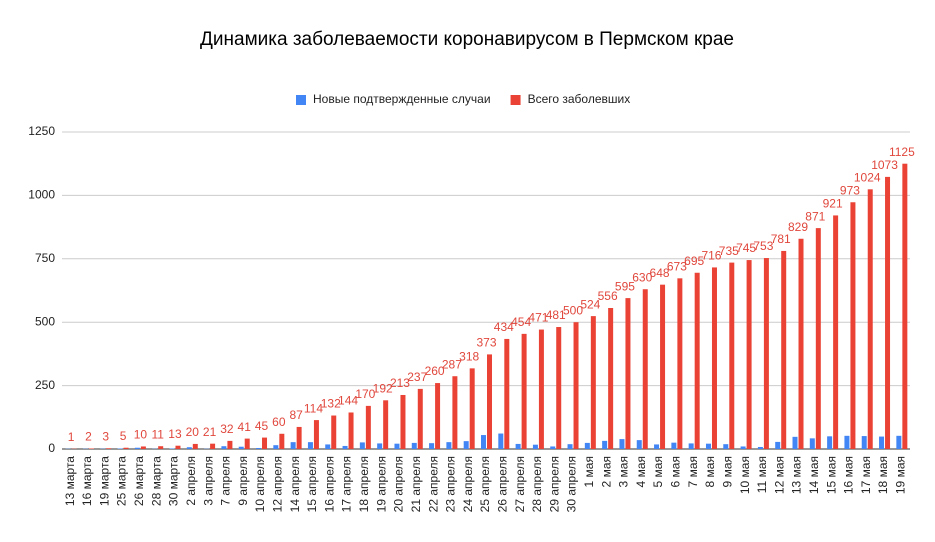  Describe the element at coordinates (710, 471) in the screenshot. I see `x-tick-label: 8 мая` at that location.